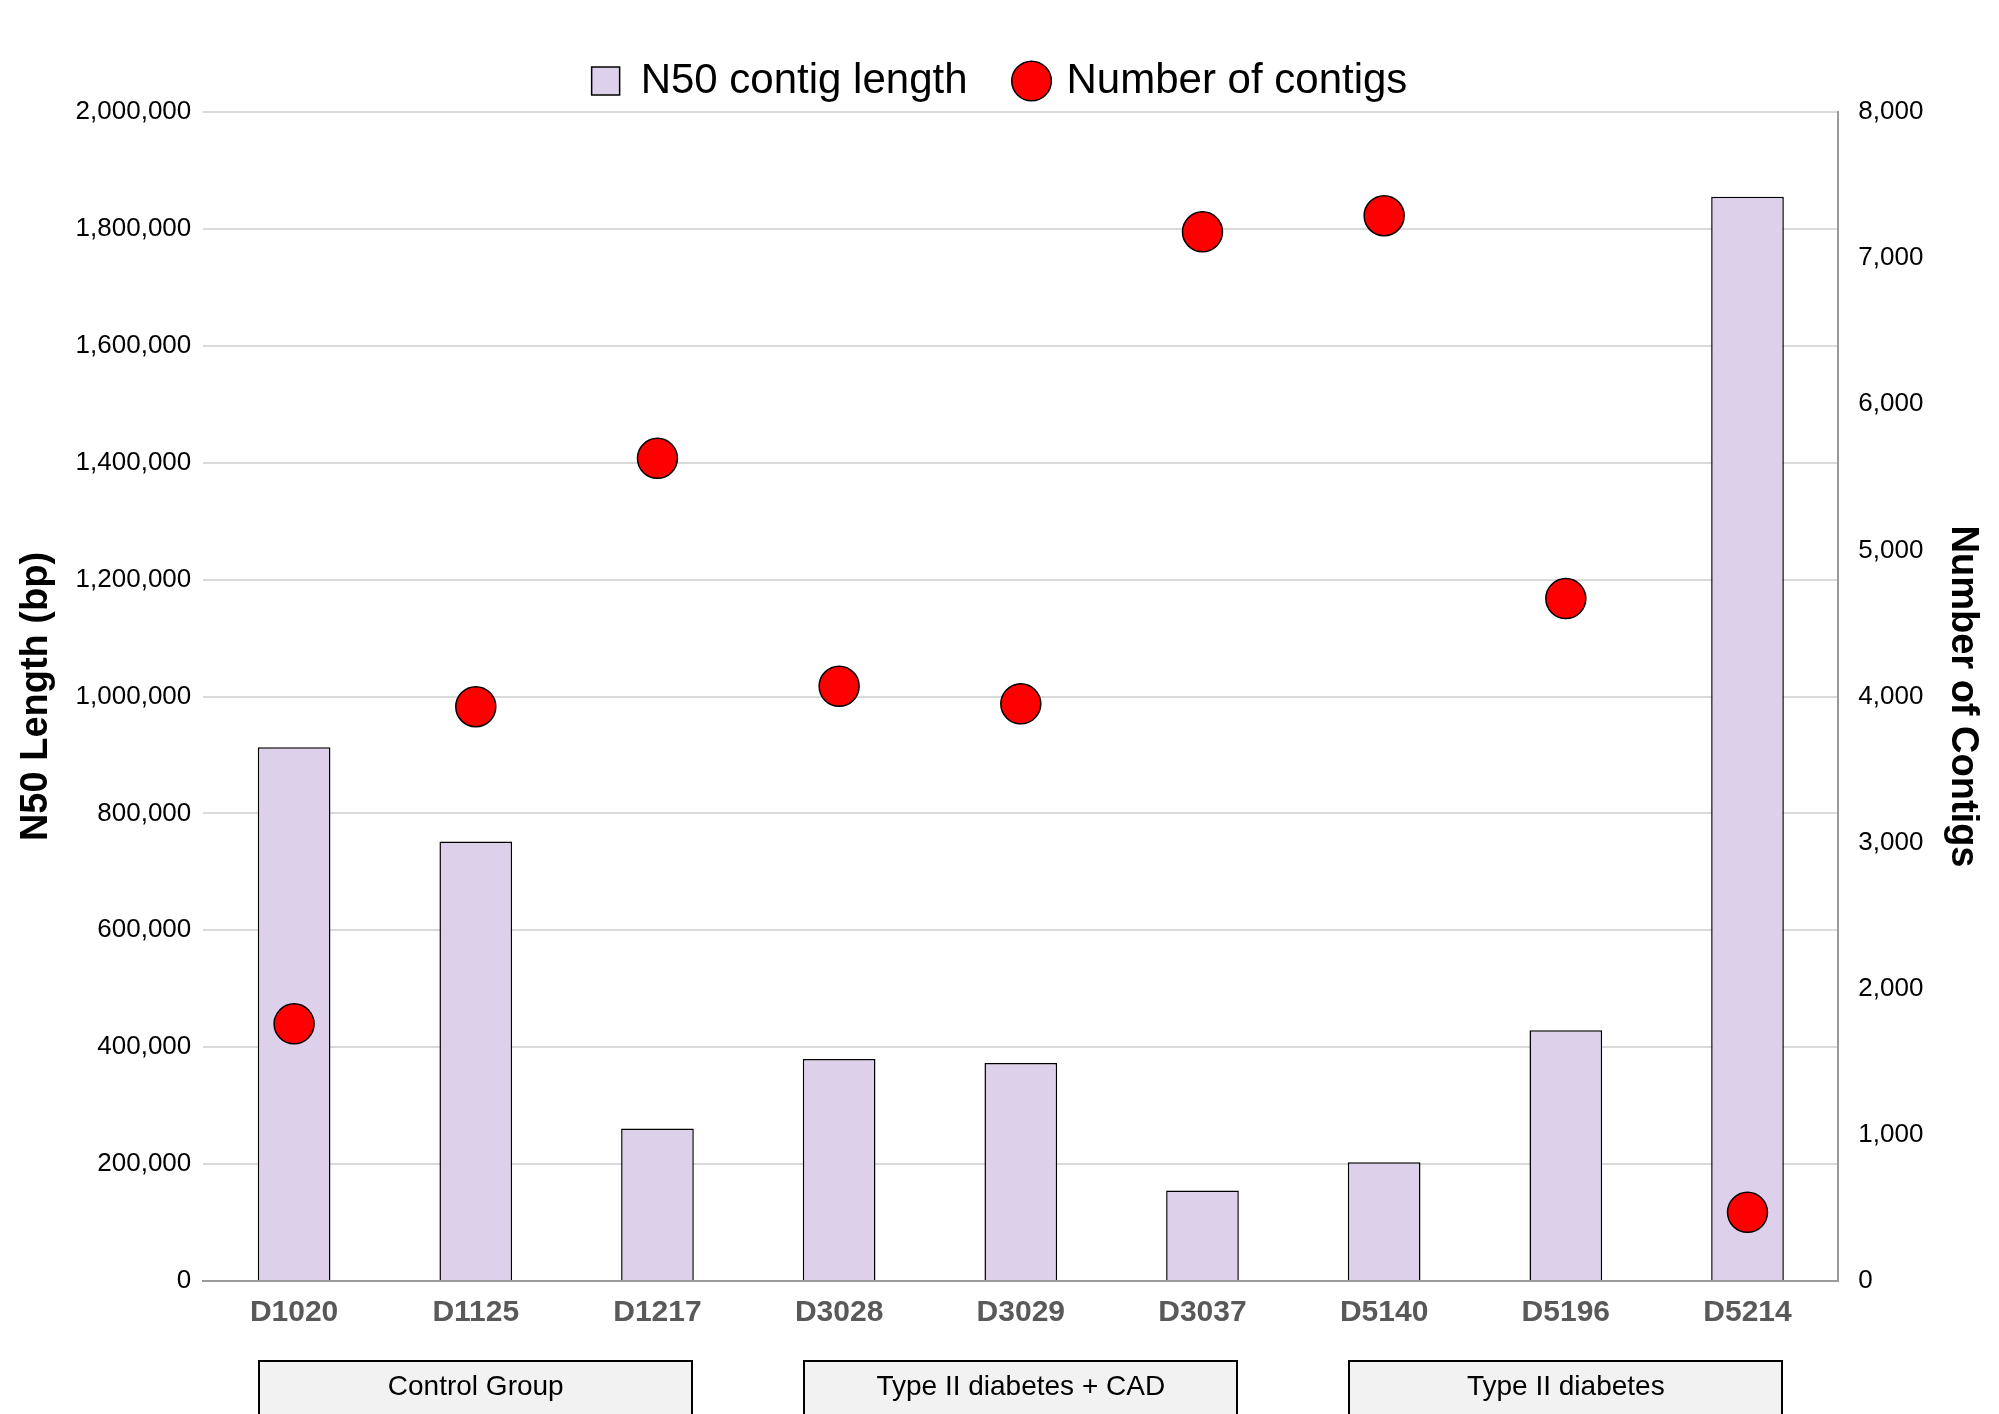 The width and height of the screenshot is (1999, 1414). I want to click on x-tick-label: D5140, so click(1384, 1311).